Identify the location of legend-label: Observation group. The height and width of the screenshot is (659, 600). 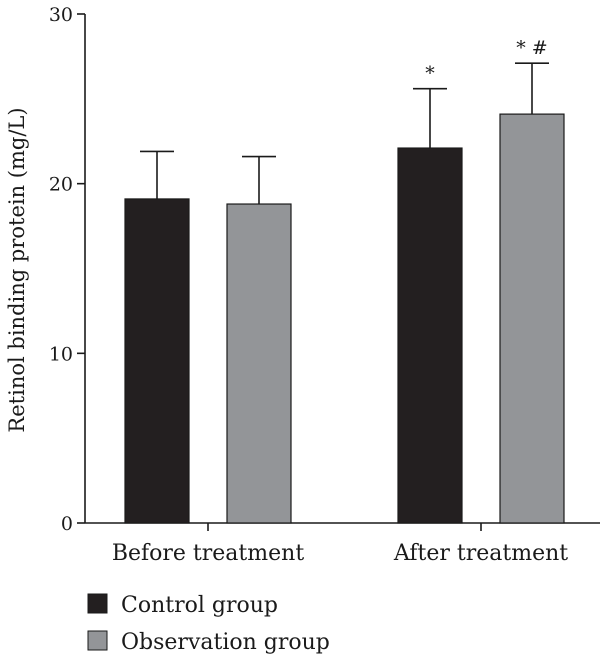
(225, 642).